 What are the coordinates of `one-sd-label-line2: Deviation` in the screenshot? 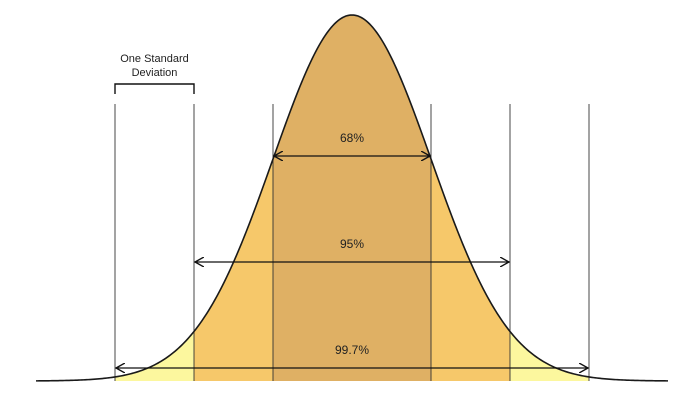 It's located at (155, 73).